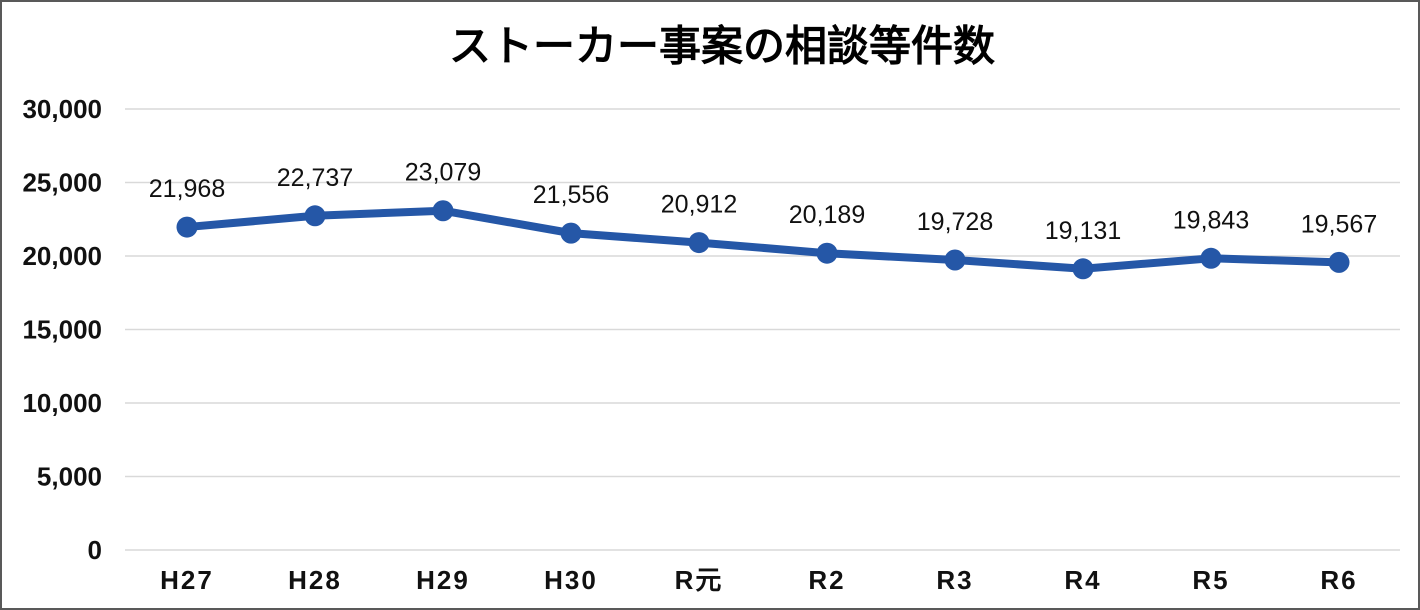 Image resolution: width=1420 pixels, height=610 pixels. Describe the element at coordinates (722, 46) in the screenshot. I see `chart-title: ストーカー事案の相談等件数` at that location.